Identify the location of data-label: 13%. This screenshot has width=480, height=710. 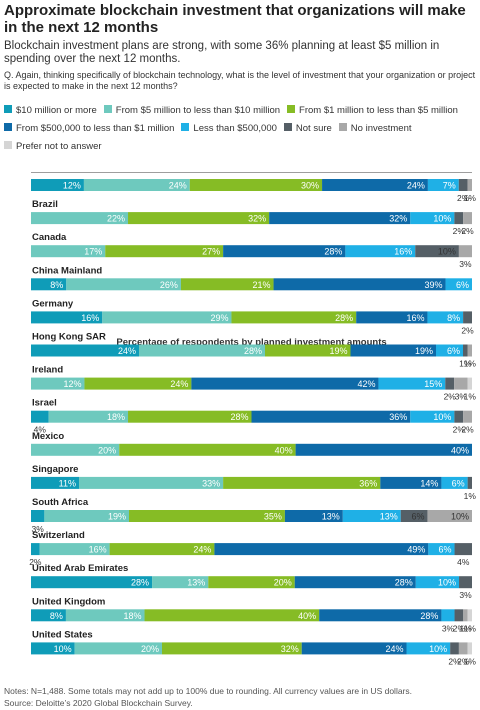
(389, 517).